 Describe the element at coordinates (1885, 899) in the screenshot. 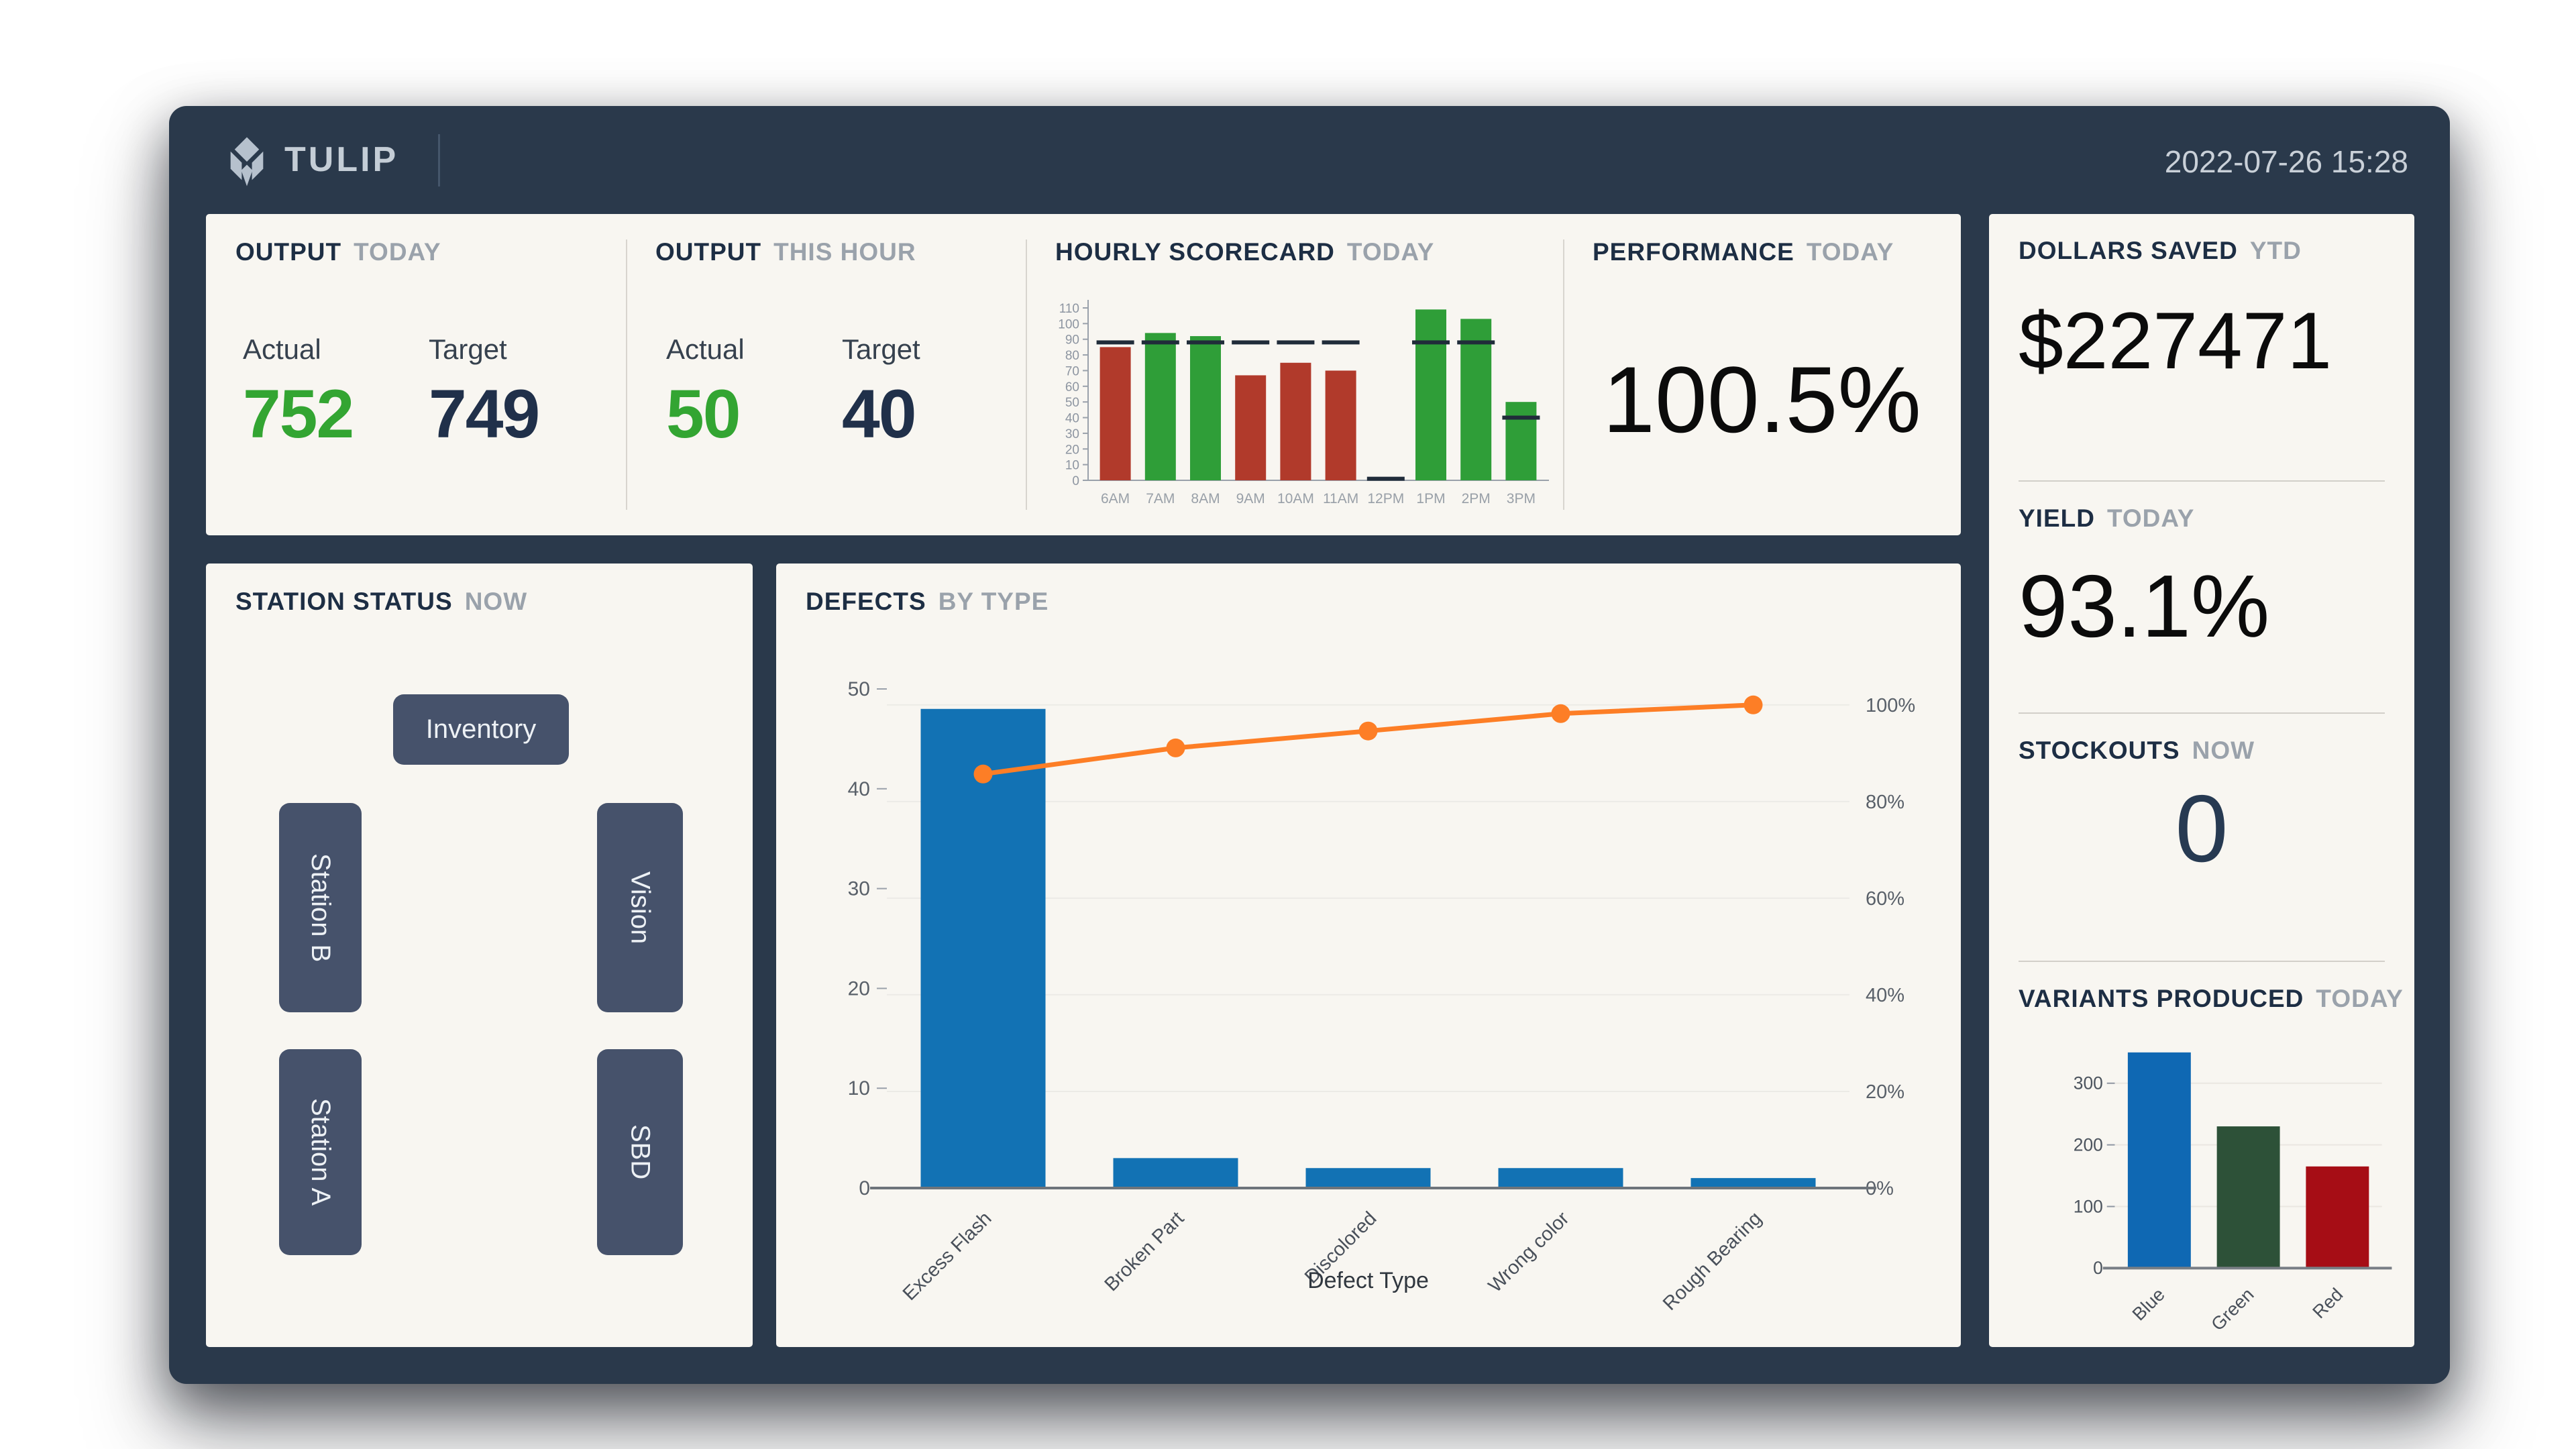

I see `svg-text: 60%` at that location.